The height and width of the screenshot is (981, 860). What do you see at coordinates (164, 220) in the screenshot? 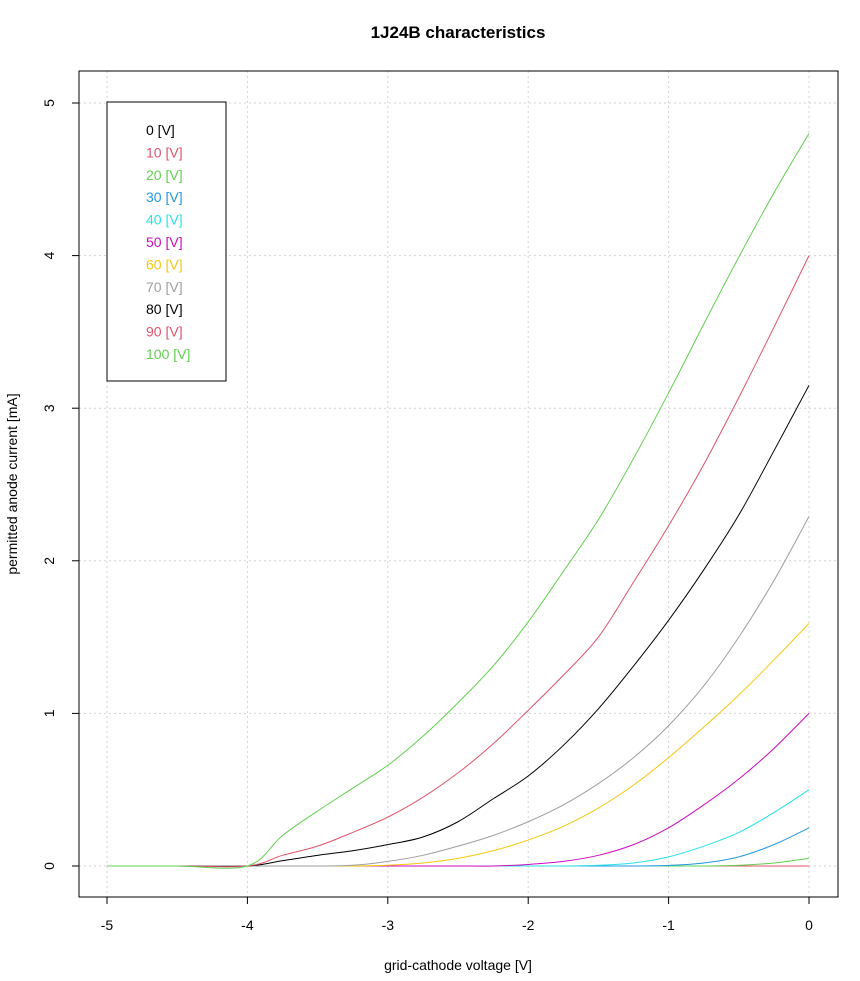
I see `legend-entry-40-v: 40 [V]` at bounding box center [164, 220].